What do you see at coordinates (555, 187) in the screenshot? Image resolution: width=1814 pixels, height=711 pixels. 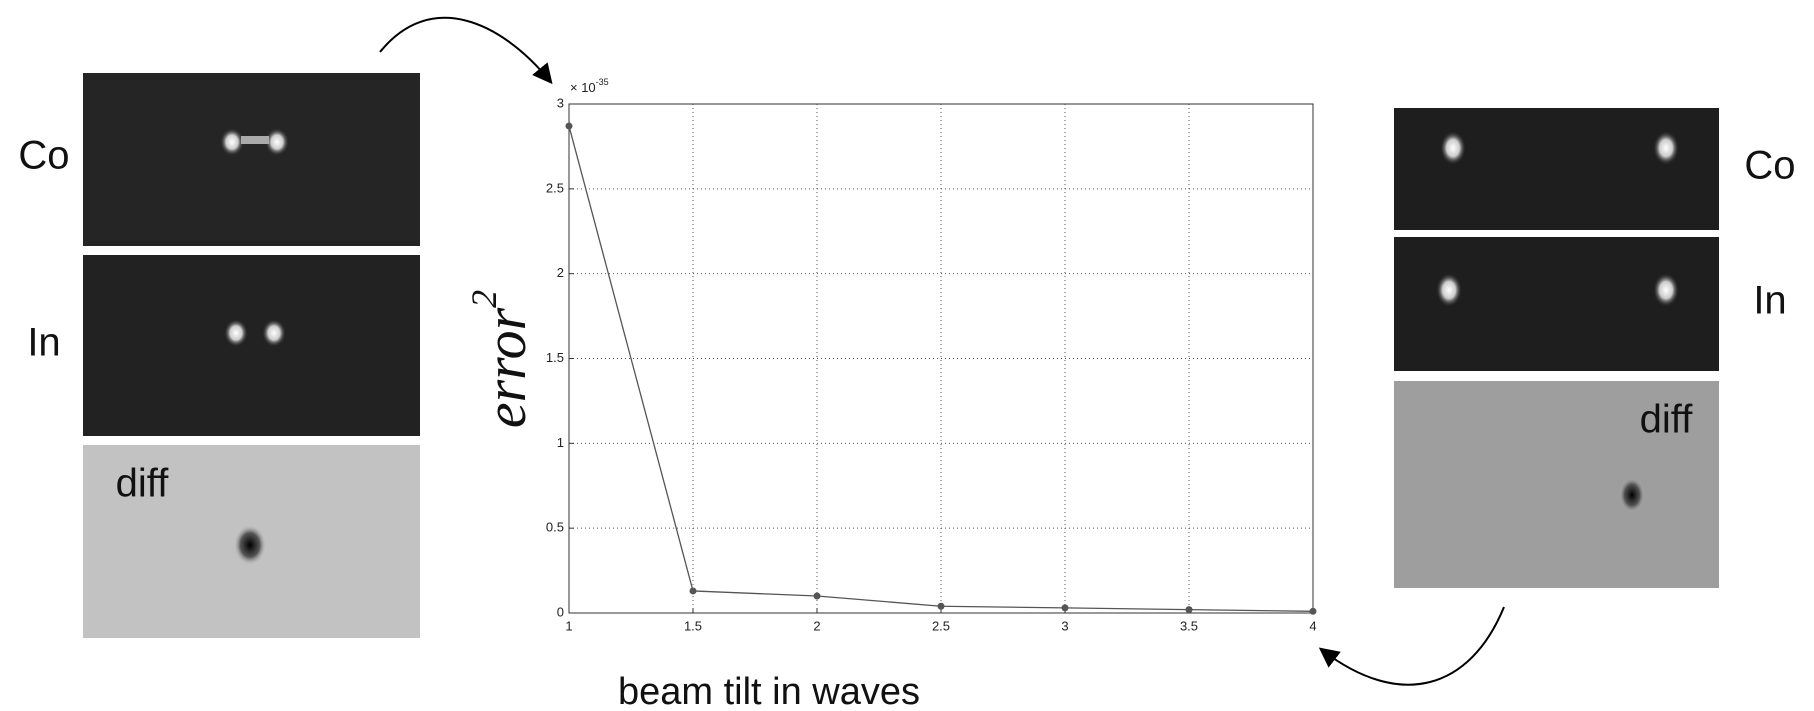 I see `y-tick-label: 2.5` at bounding box center [555, 187].